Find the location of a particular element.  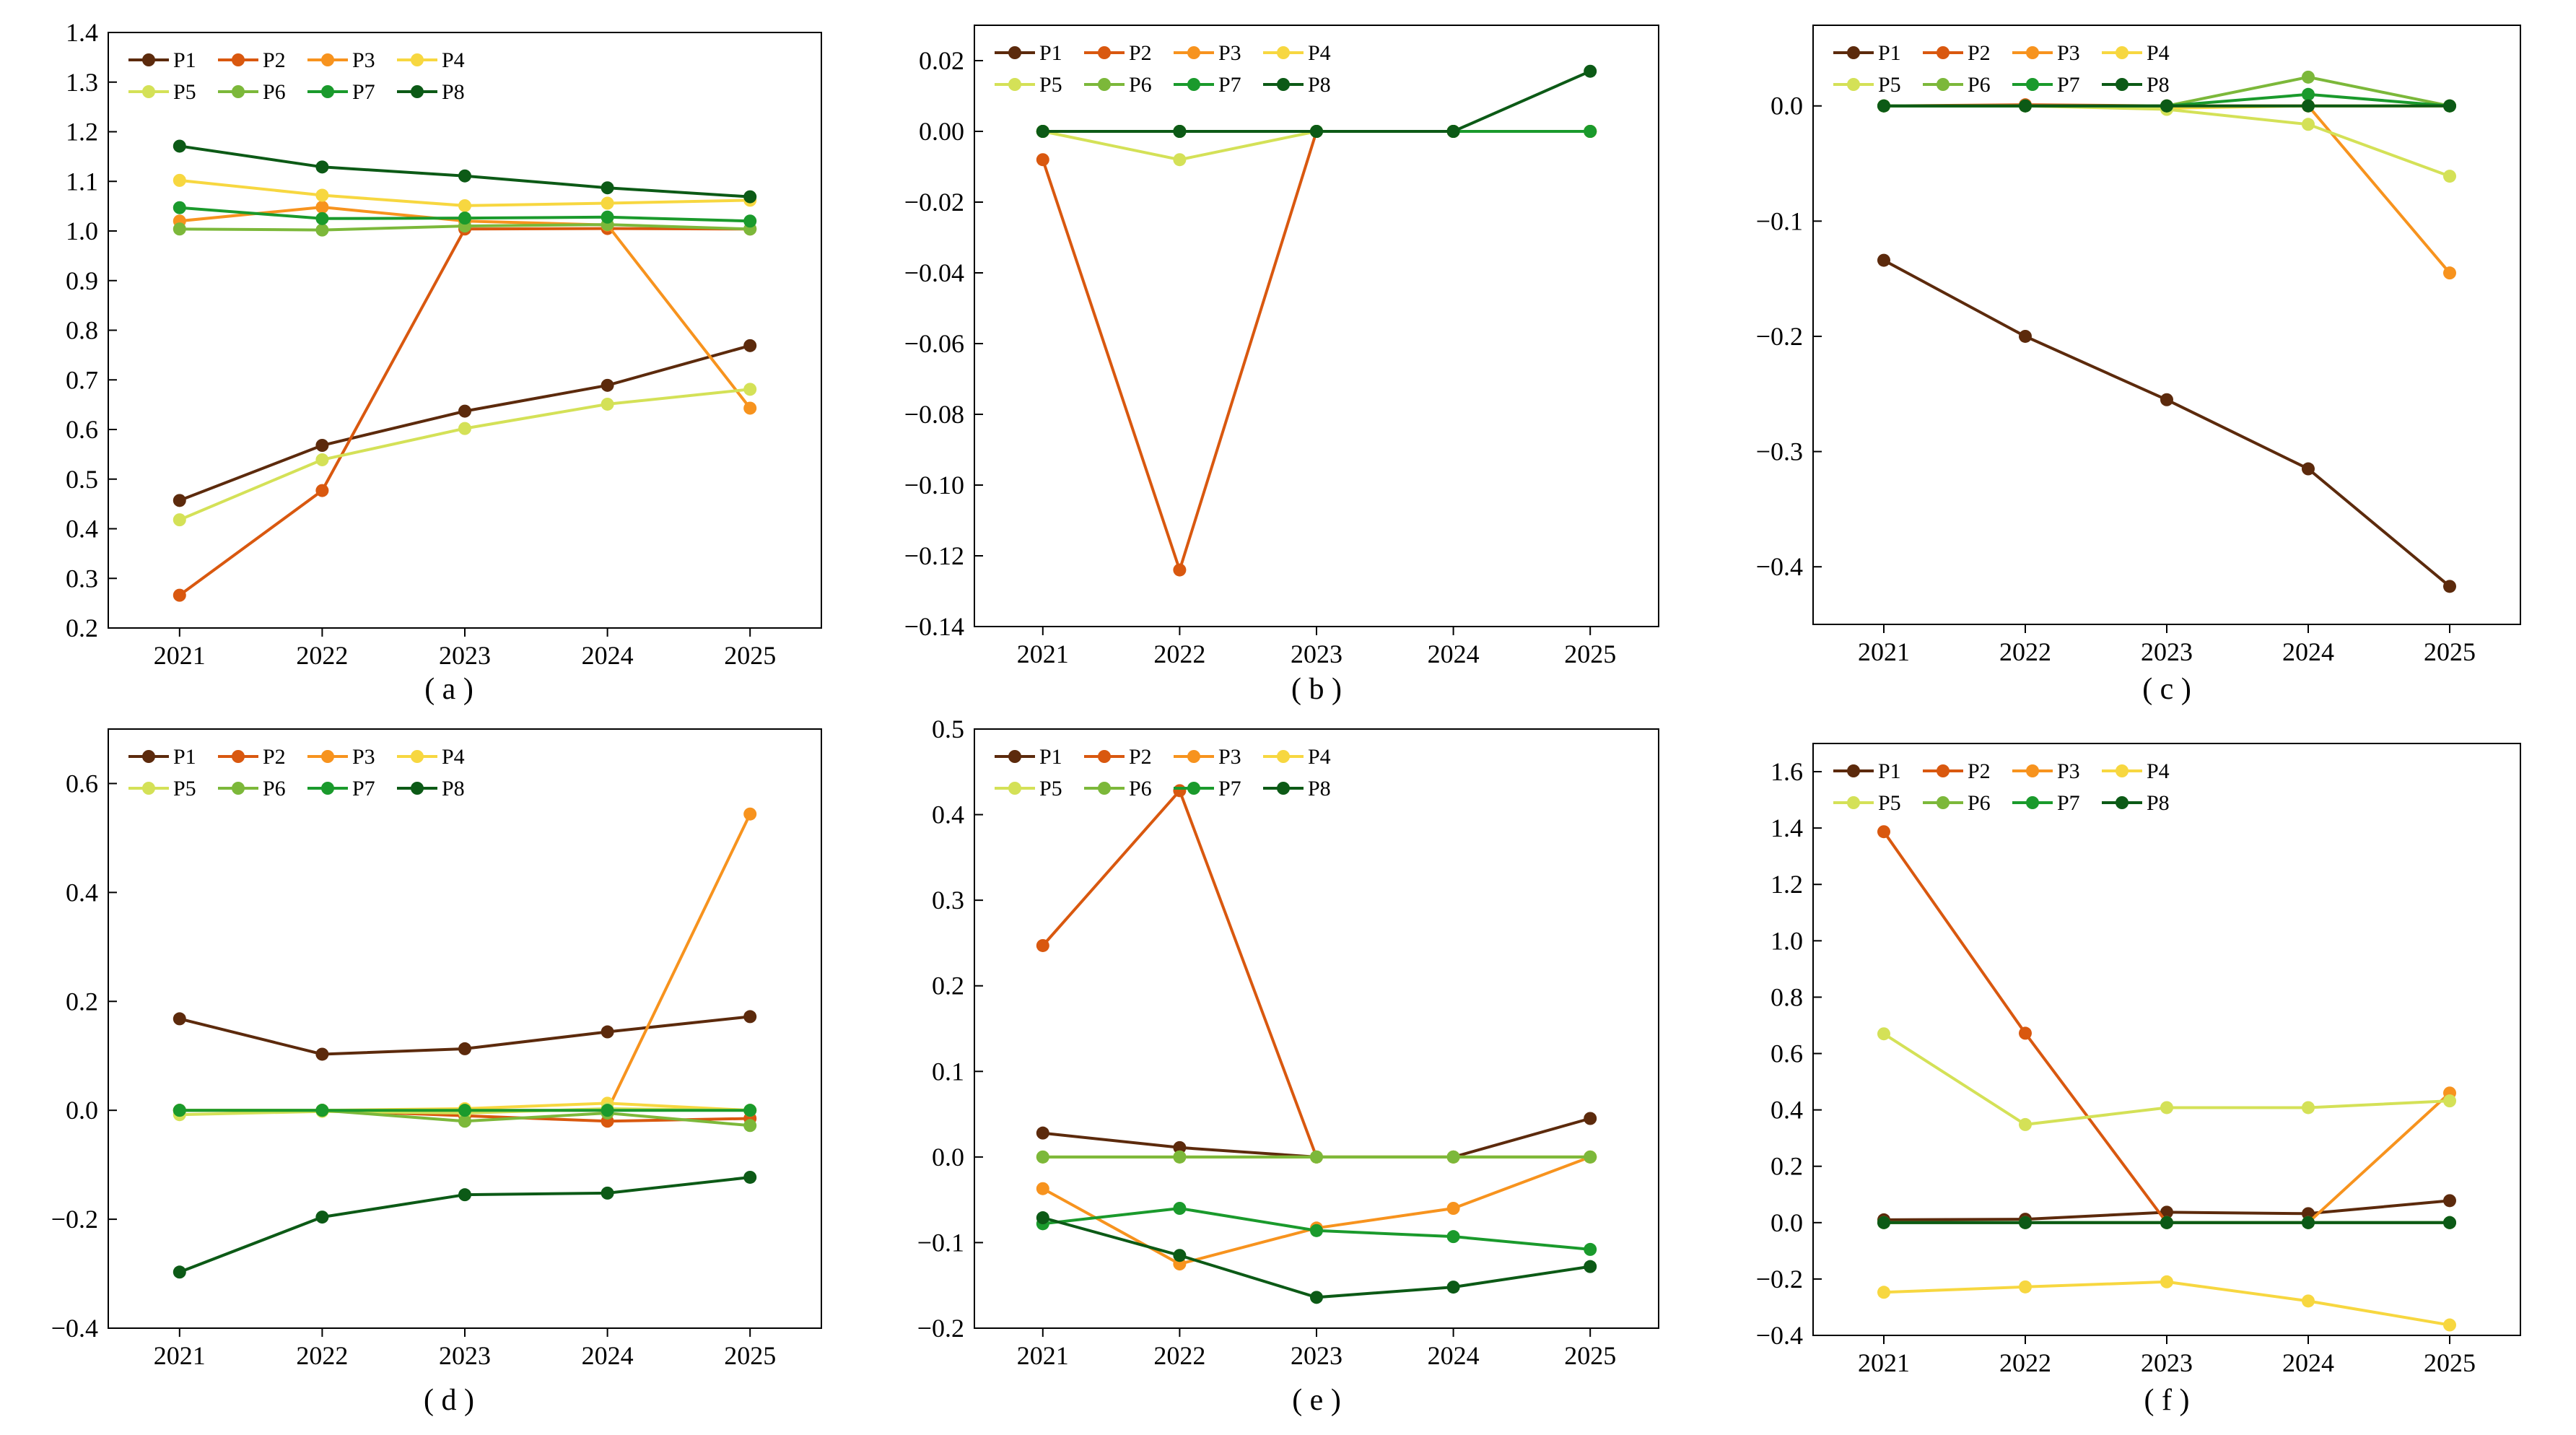

y-tick-label: 0.5 is located at coordinates (948, 729).